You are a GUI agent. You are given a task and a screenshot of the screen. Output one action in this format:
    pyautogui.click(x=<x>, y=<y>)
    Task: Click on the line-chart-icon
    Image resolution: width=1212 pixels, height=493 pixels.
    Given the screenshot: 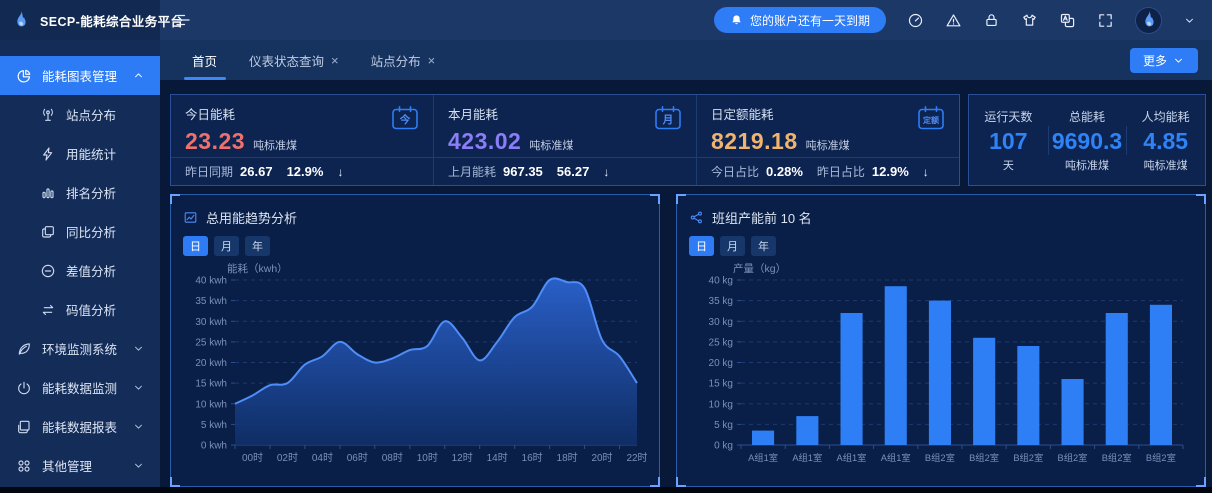 What is the action you would take?
    pyautogui.click(x=190, y=217)
    